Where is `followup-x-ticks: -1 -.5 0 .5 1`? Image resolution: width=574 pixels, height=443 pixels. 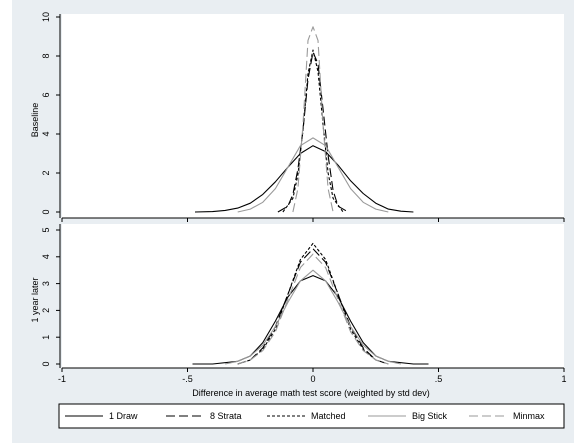 followup-x-ticks: -1 -.5 0 .5 1 is located at coordinates (312, 376).